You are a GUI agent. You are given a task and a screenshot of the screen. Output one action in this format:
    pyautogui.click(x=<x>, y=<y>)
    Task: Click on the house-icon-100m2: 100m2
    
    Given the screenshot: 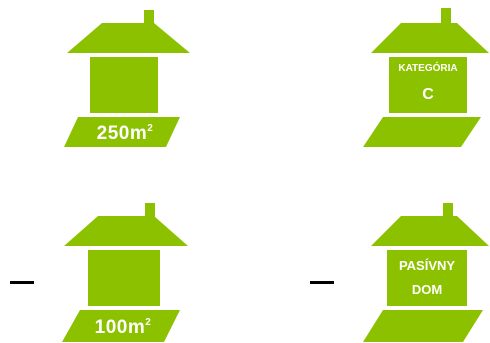 What is the action you would take?
    pyautogui.click(x=125, y=270)
    